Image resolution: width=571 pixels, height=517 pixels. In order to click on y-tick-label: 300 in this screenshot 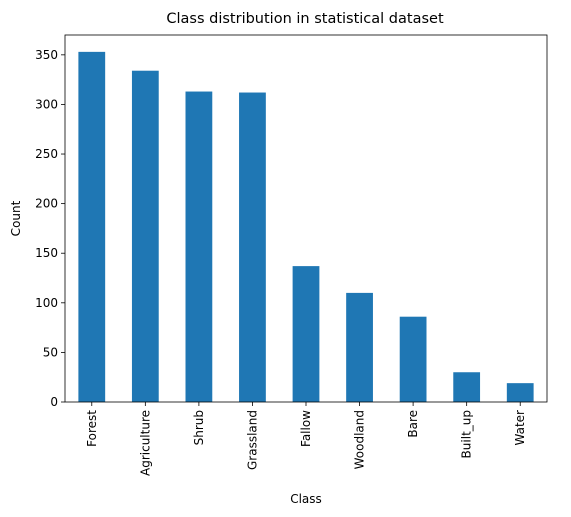, I will do `click(46, 104)`.